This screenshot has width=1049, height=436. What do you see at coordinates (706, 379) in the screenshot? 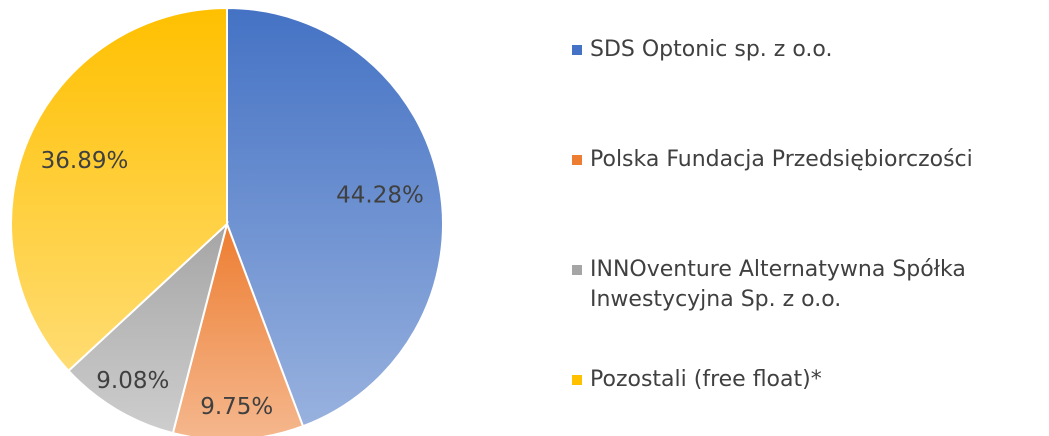
I see `legend-label: Pozostali (free float)*` at bounding box center [706, 379].